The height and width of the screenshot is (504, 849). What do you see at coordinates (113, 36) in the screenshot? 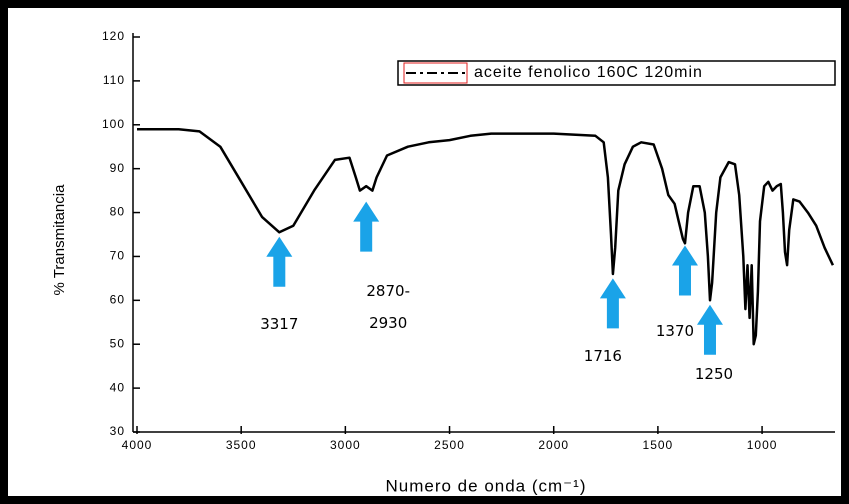
I see `y-tick-label: 120` at bounding box center [113, 36].